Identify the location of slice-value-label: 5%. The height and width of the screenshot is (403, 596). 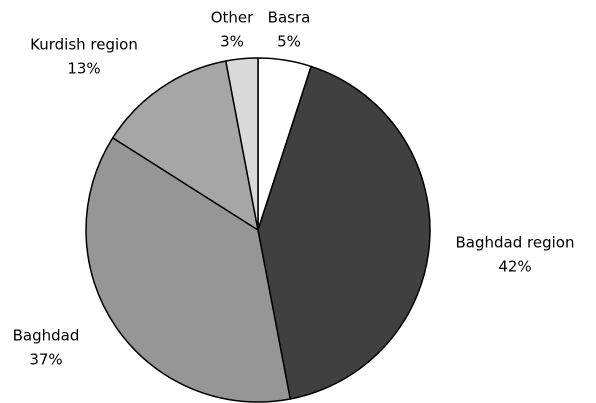
(289, 42).